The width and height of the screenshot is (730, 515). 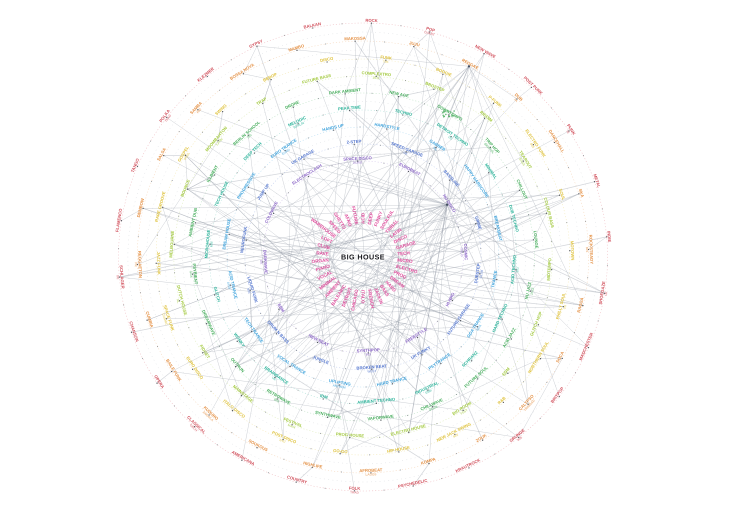 I want to click on spoke-label: ELECTRO, so click(x=407, y=269).